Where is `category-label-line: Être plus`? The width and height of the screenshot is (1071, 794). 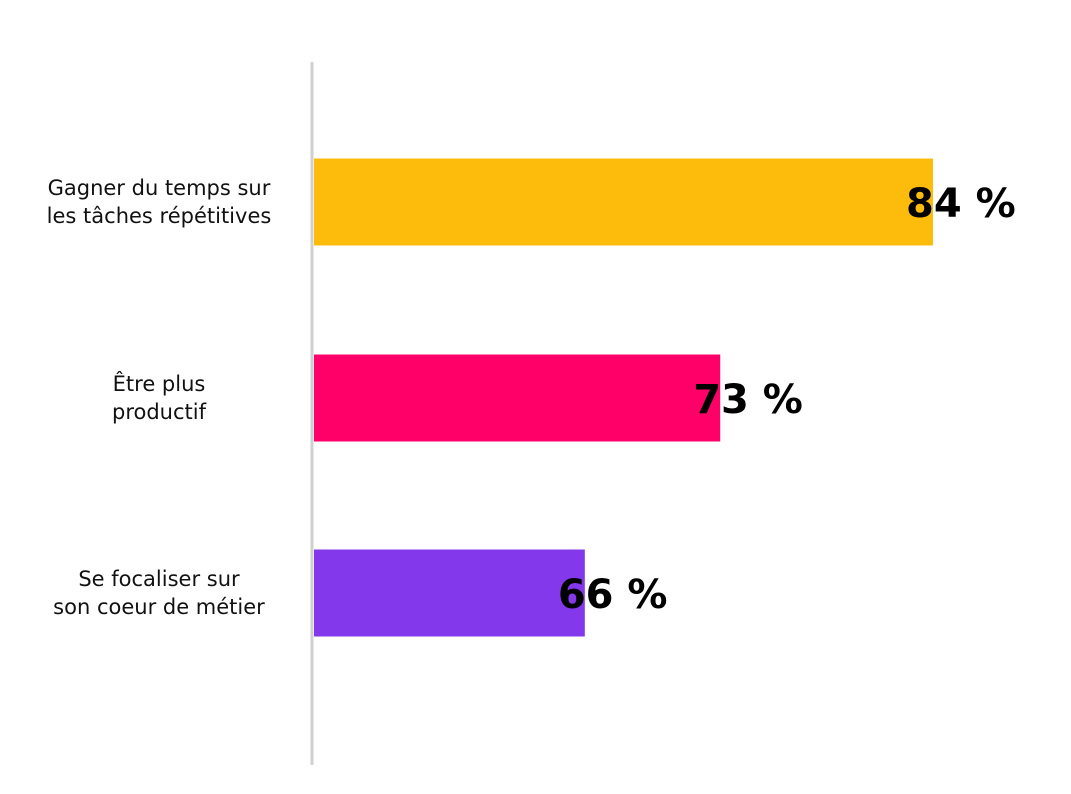
category-label-line: Être plus is located at coordinates (159, 383).